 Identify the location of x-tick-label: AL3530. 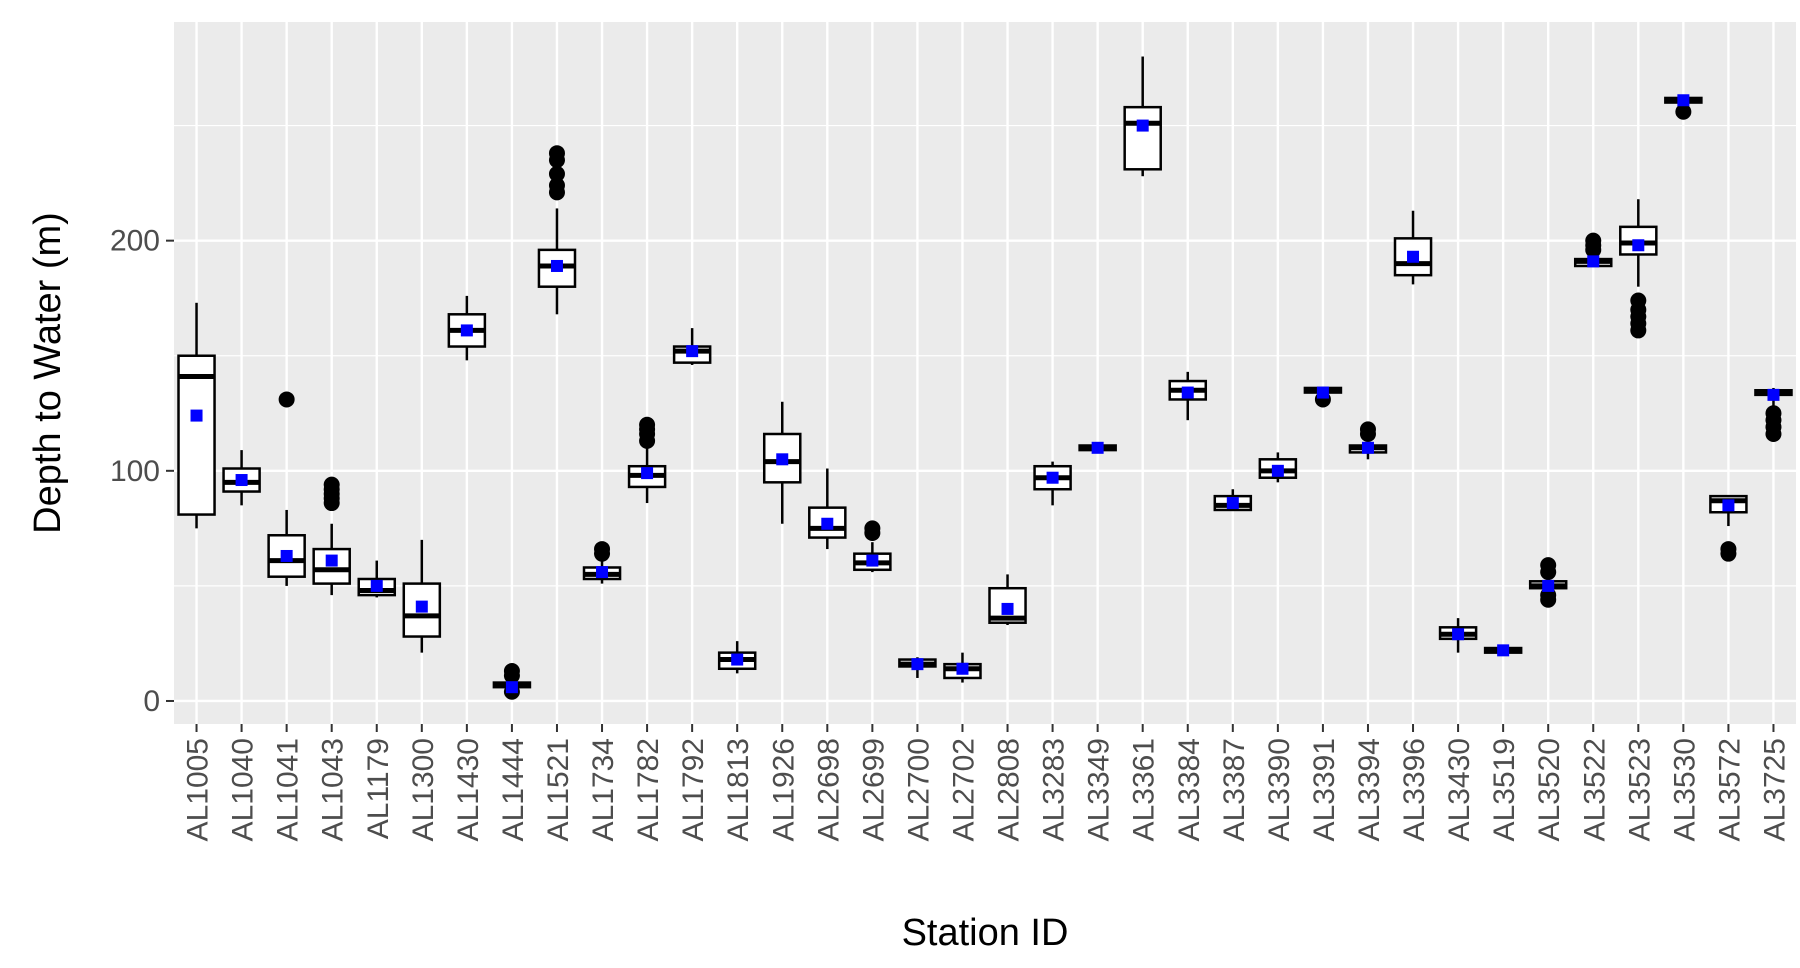
(1684, 789).